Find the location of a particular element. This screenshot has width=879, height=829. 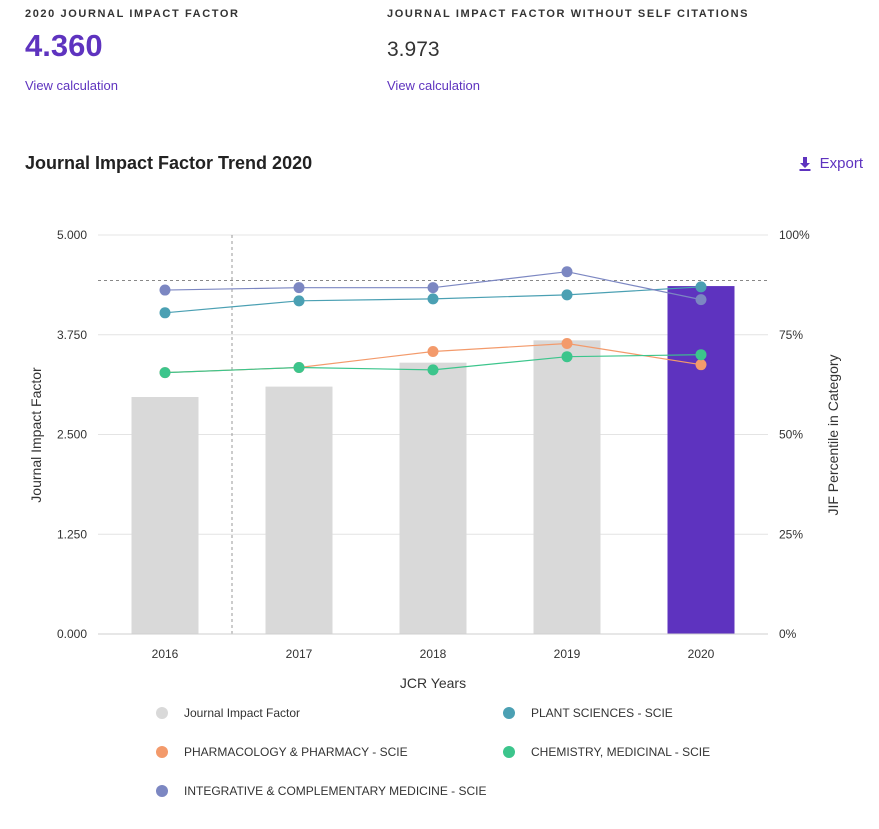

y-tick-label: 3.750 is located at coordinates (72, 335).